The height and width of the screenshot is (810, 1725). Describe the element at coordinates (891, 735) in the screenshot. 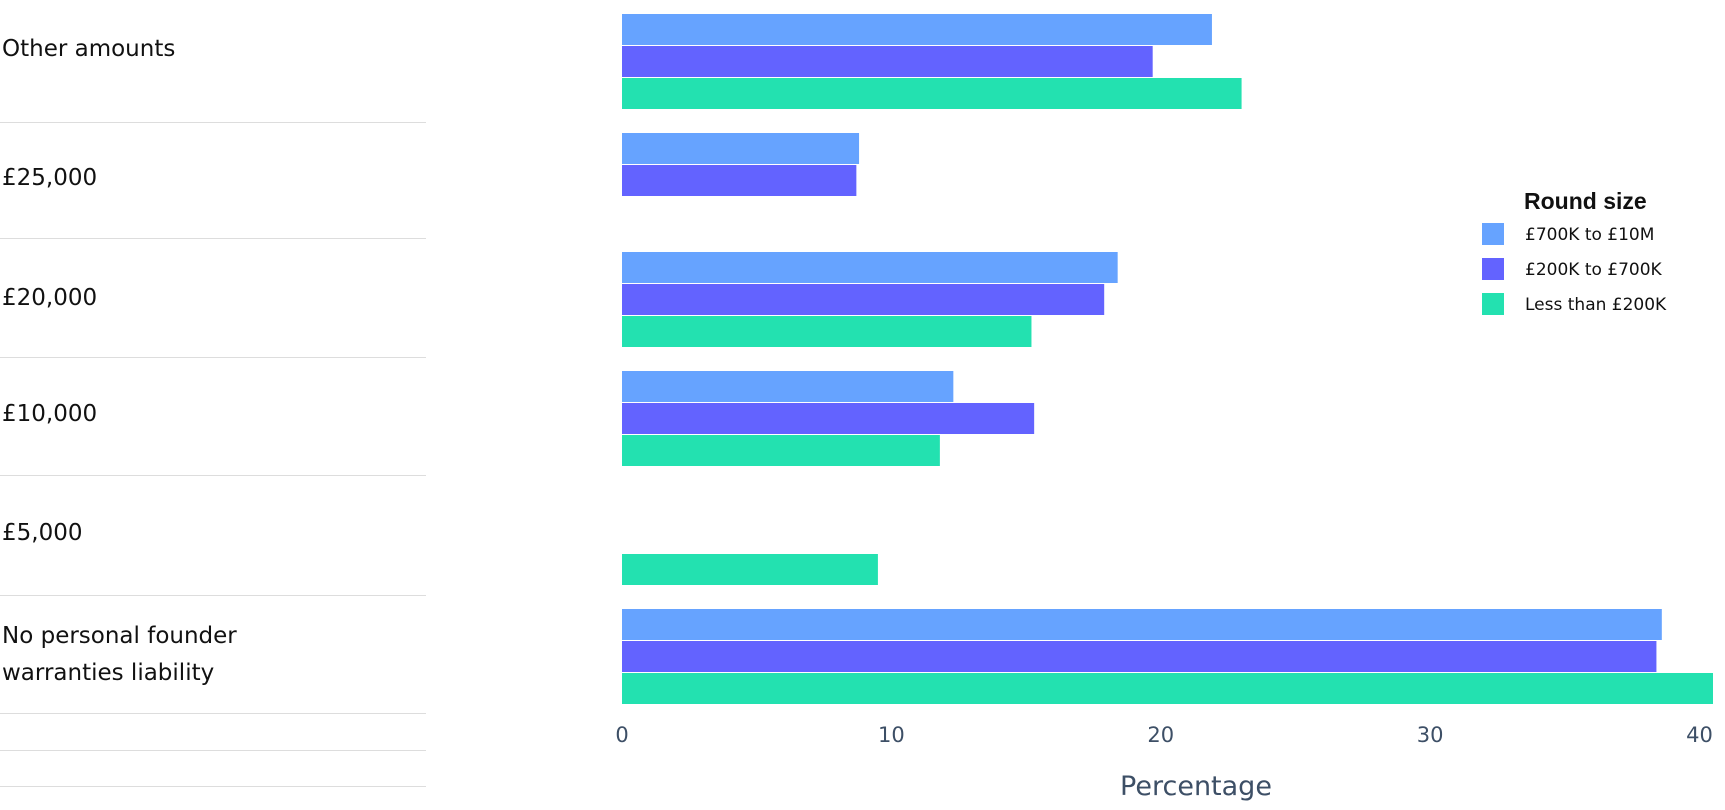

I see `x-tick-label: 10` at that location.